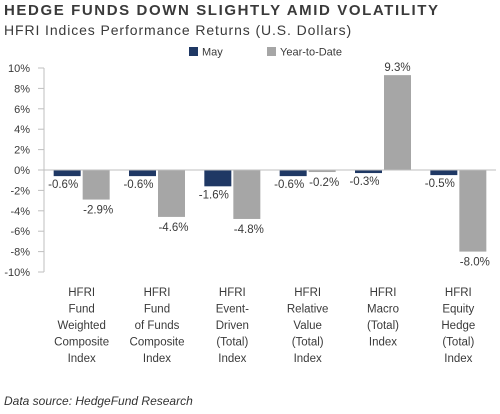 This screenshot has height=414, width=500. What do you see at coordinates (383, 310) in the screenshot?
I see `x-category-label-line: Macro` at bounding box center [383, 310].